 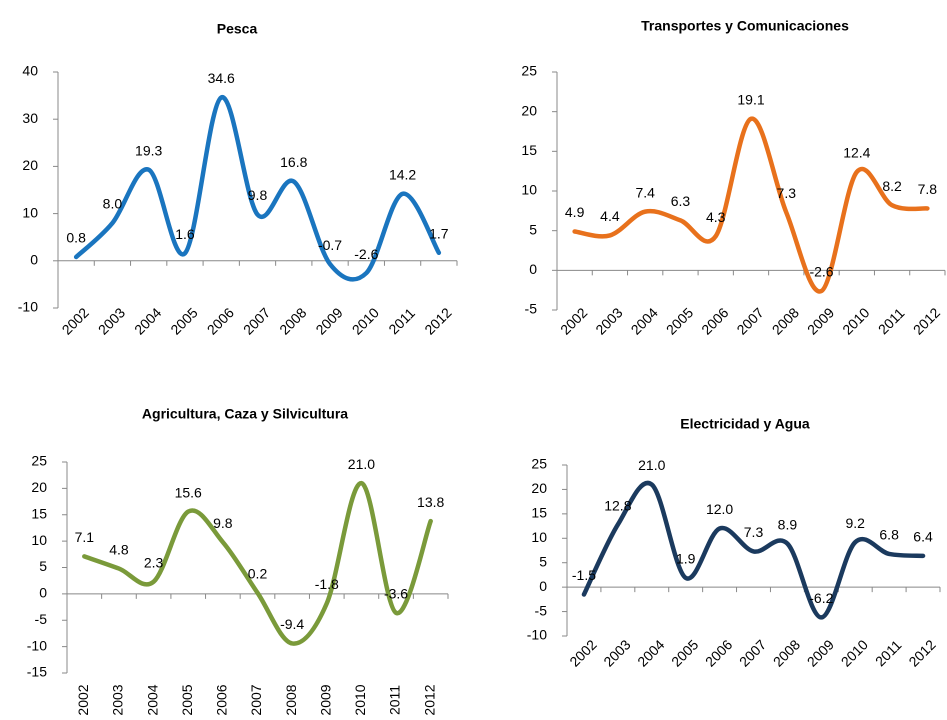 What do you see at coordinates (716, 217) in the screenshot?
I see `data-label: 4.3` at bounding box center [716, 217].